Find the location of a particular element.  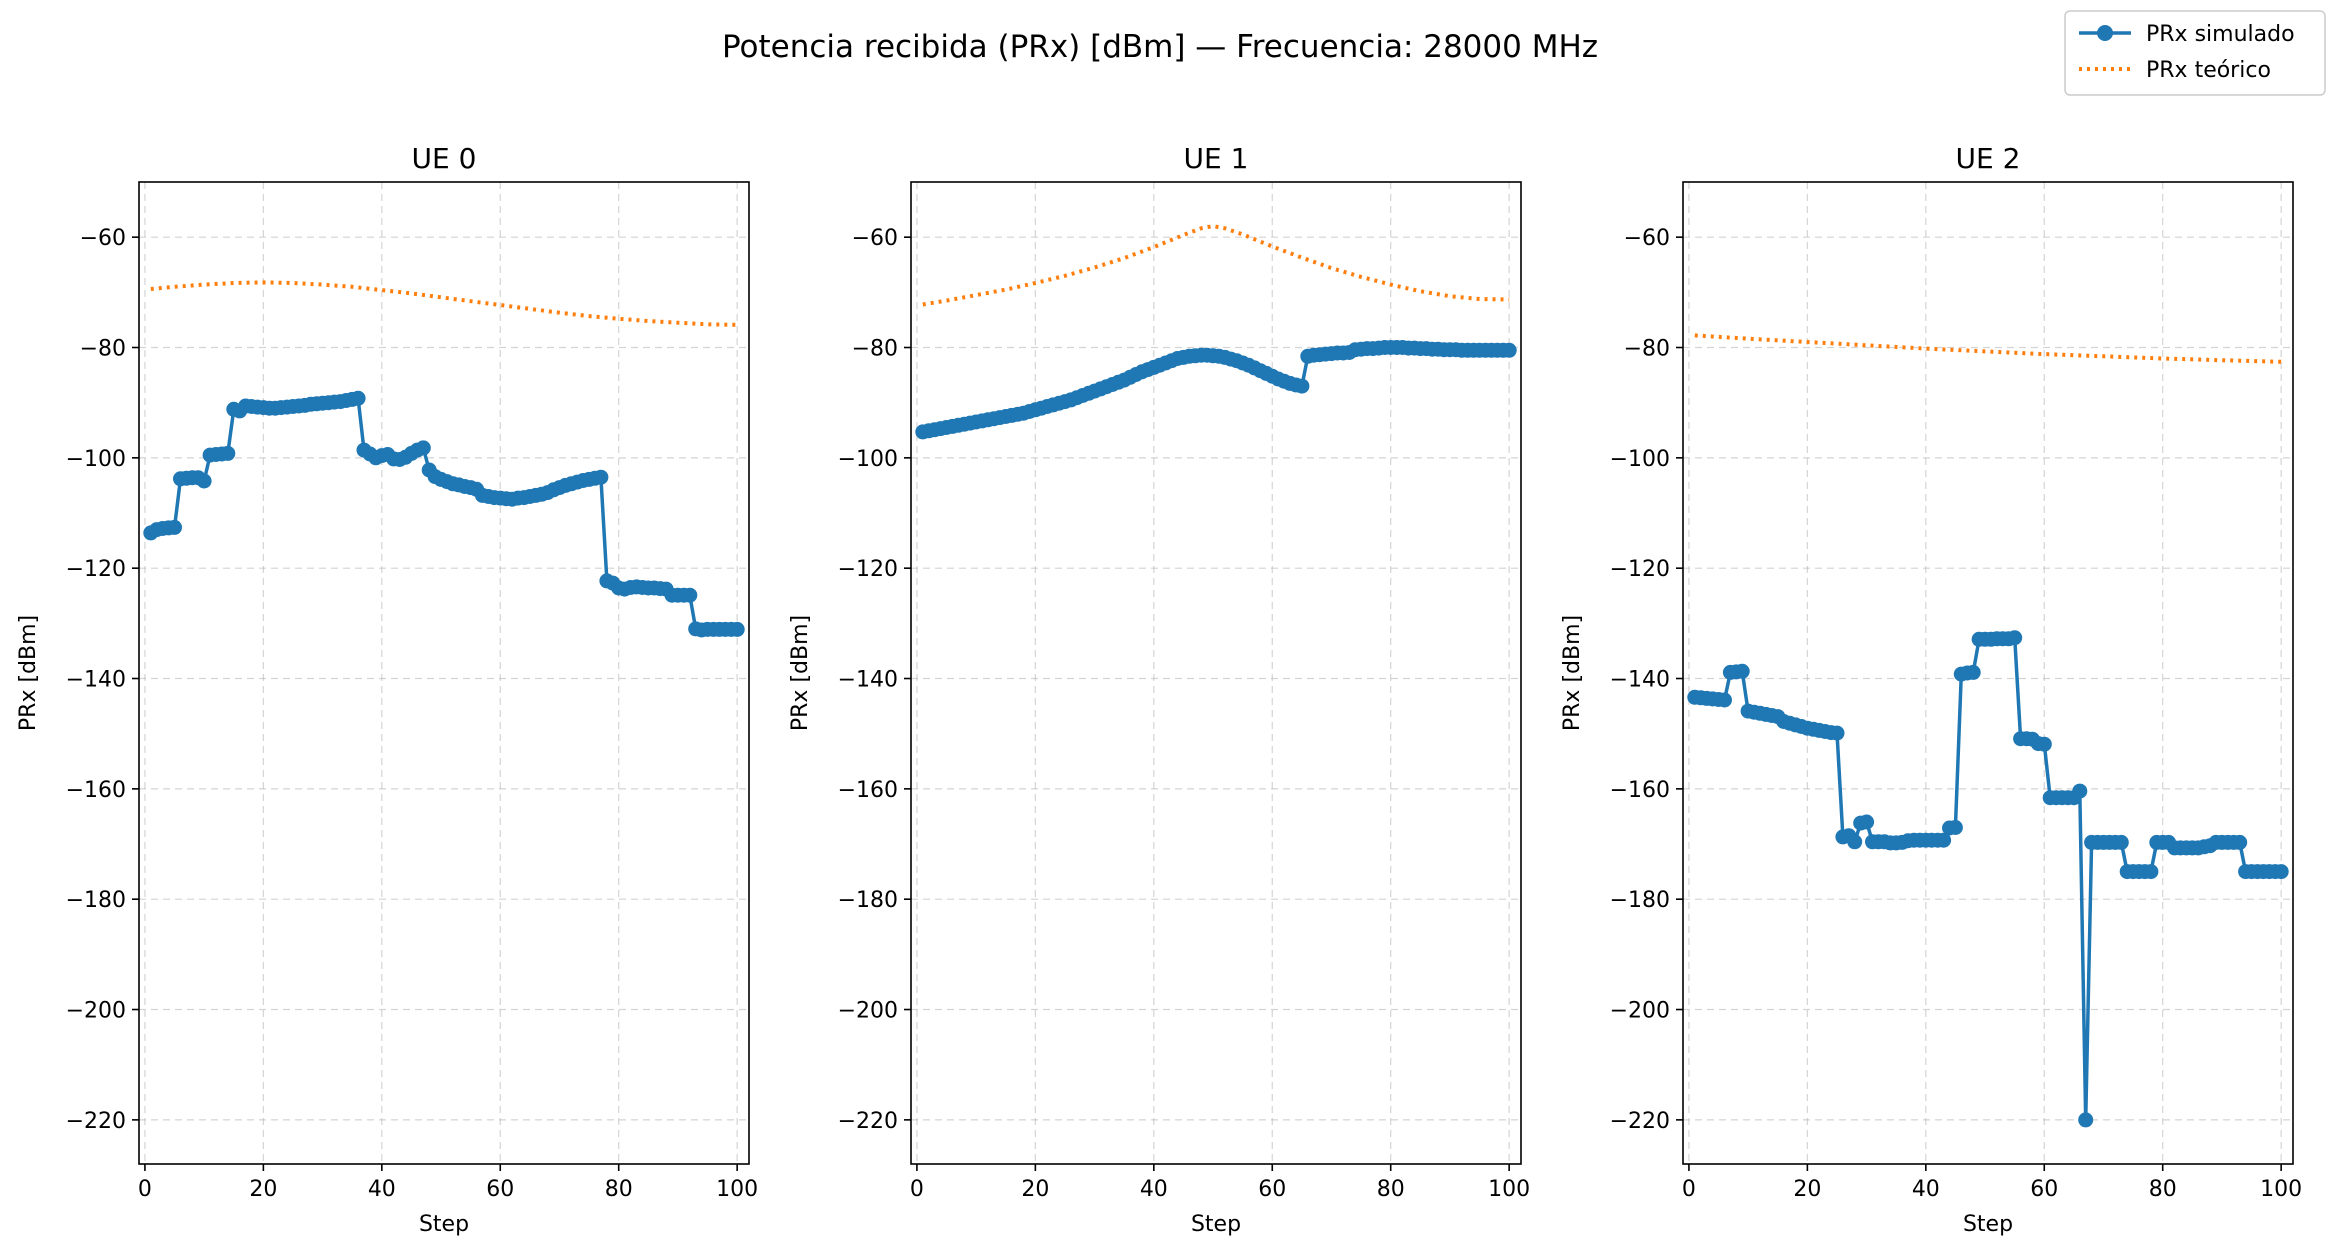

legend-simulado-label: PRx simulado is located at coordinates (2220, 34).